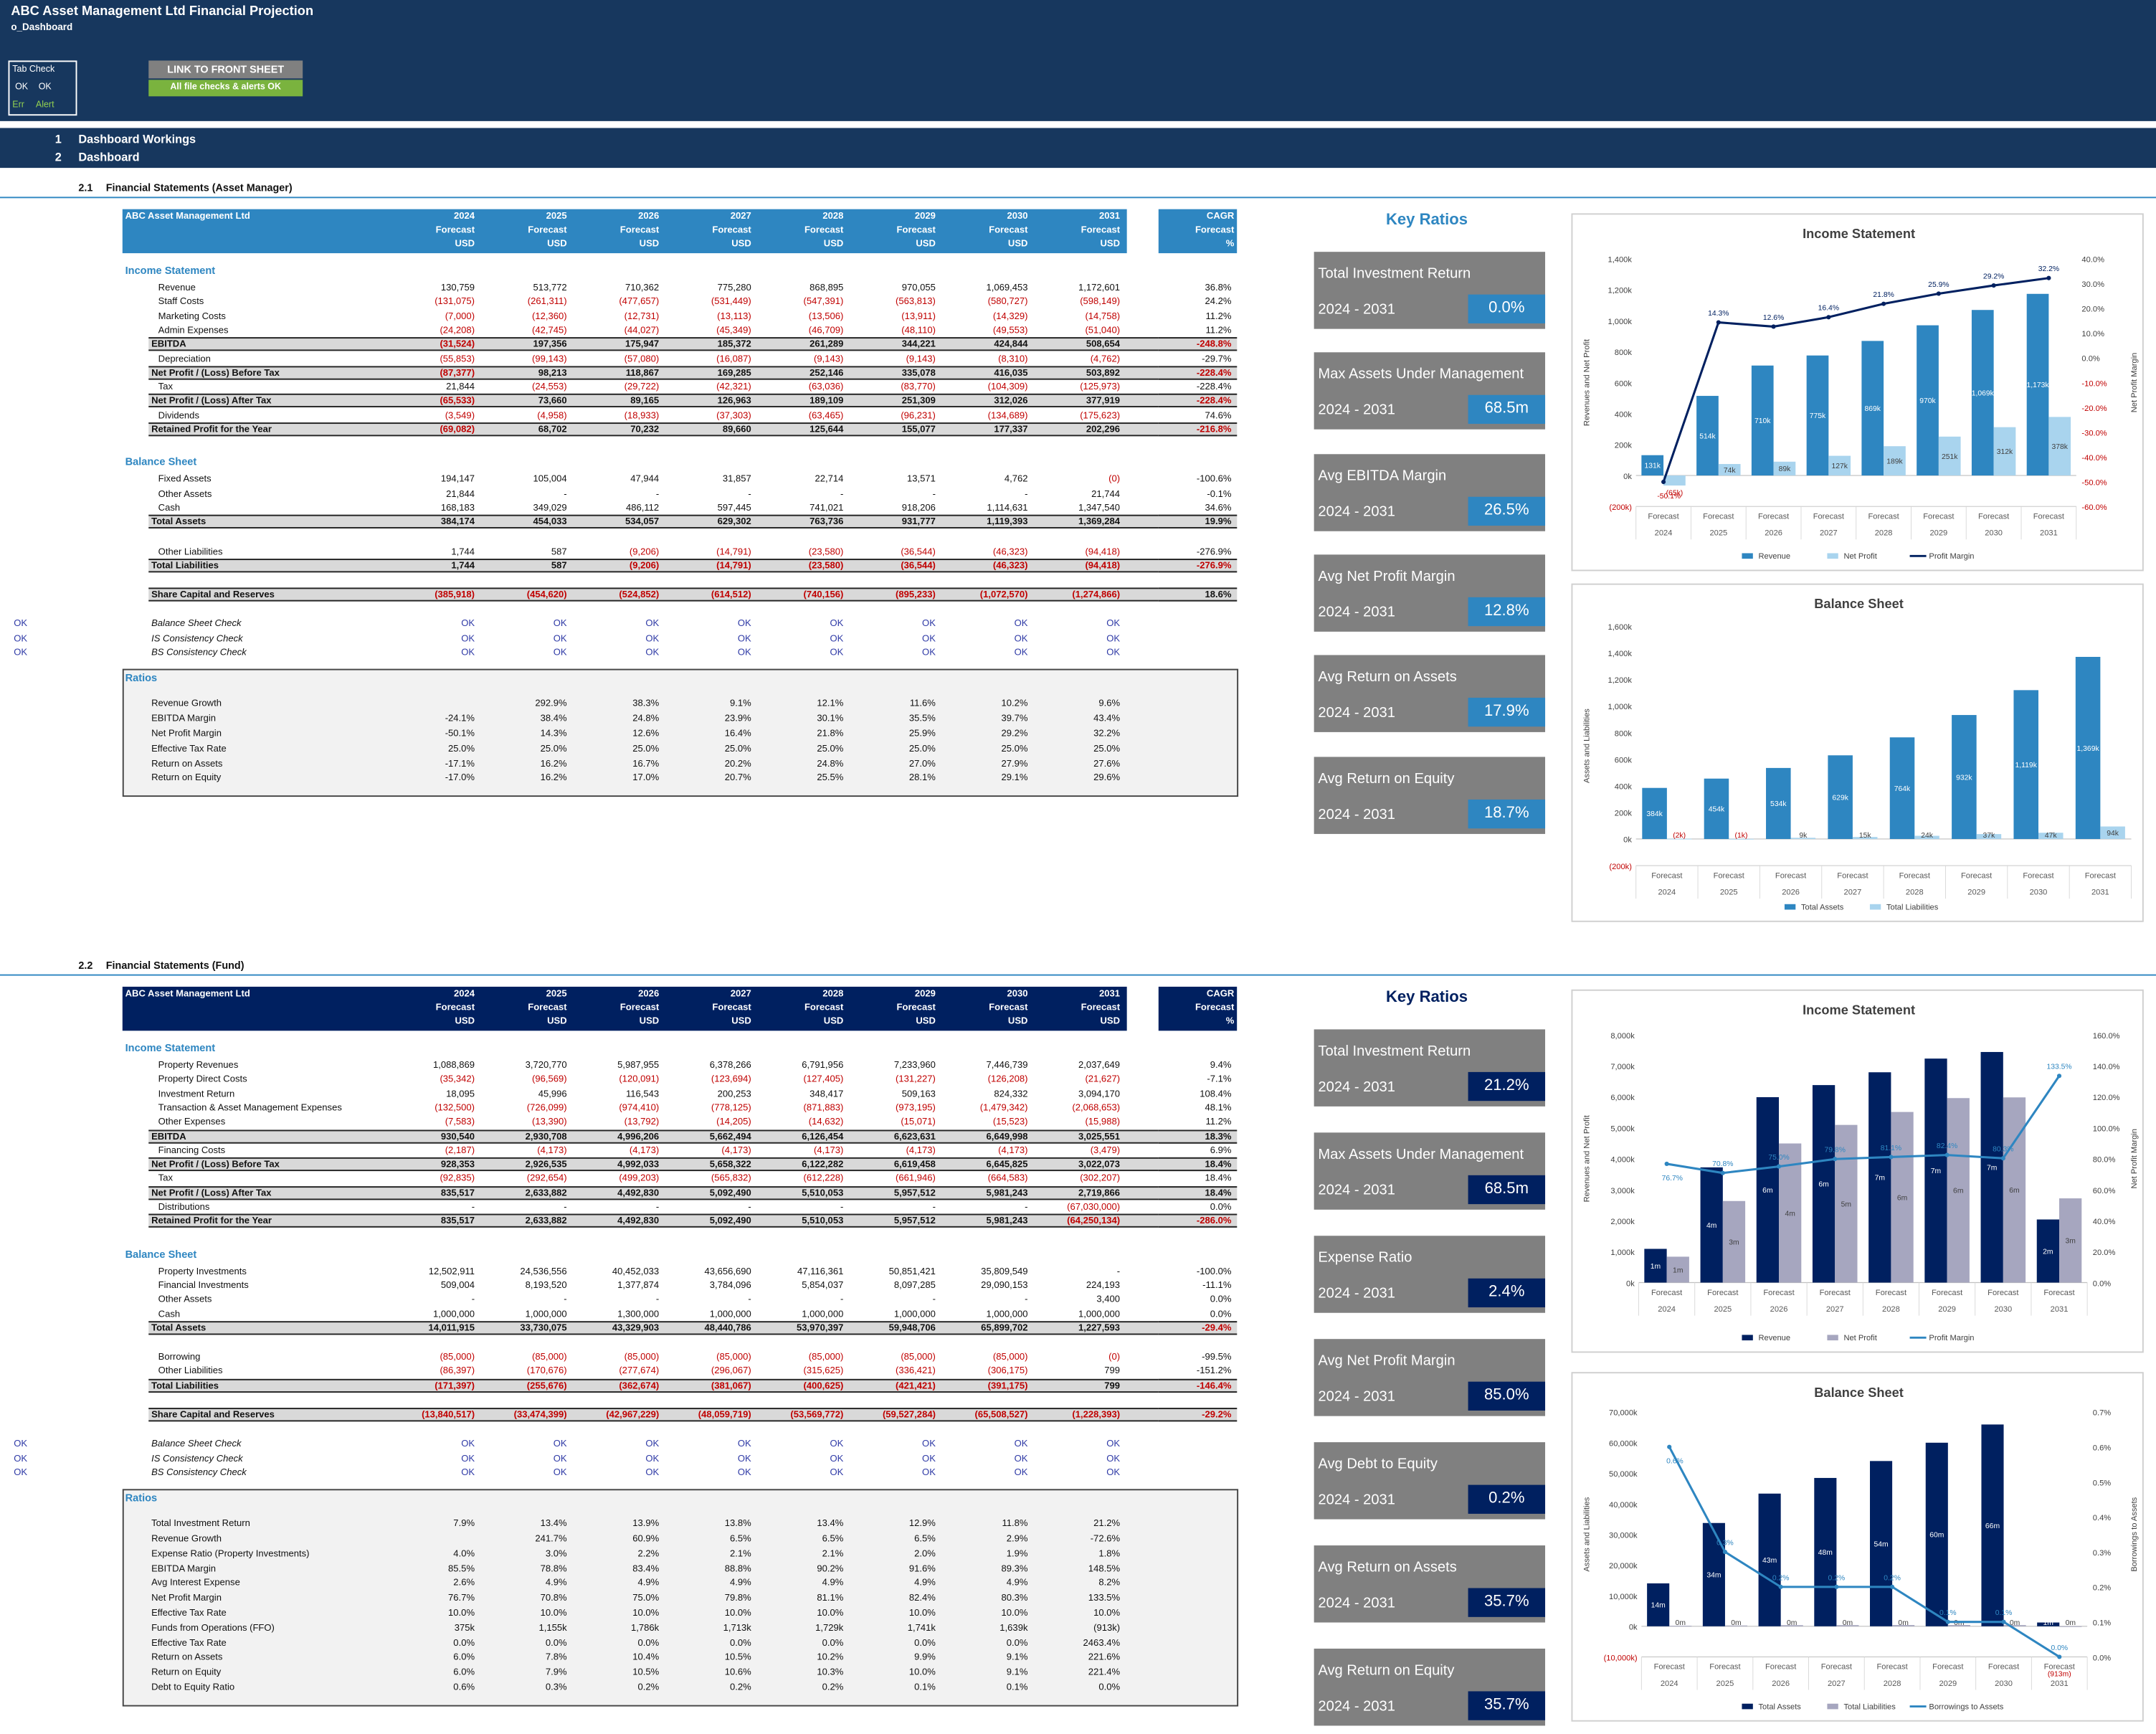  I want to click on cell-value: -, so click(934, 1208).